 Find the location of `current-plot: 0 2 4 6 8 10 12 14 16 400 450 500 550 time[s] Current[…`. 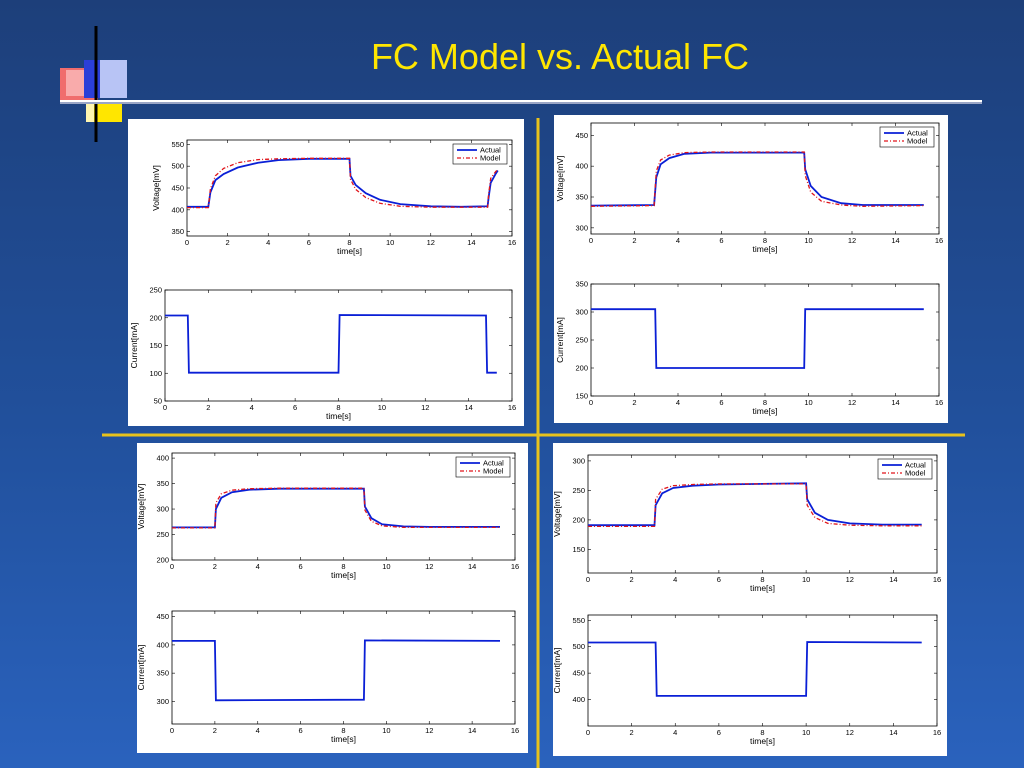

current-plot: 0 2 4 6 8 10 12 14 16 400 450 500 550 time[s] Current[… is located at coordinates (747, 680).